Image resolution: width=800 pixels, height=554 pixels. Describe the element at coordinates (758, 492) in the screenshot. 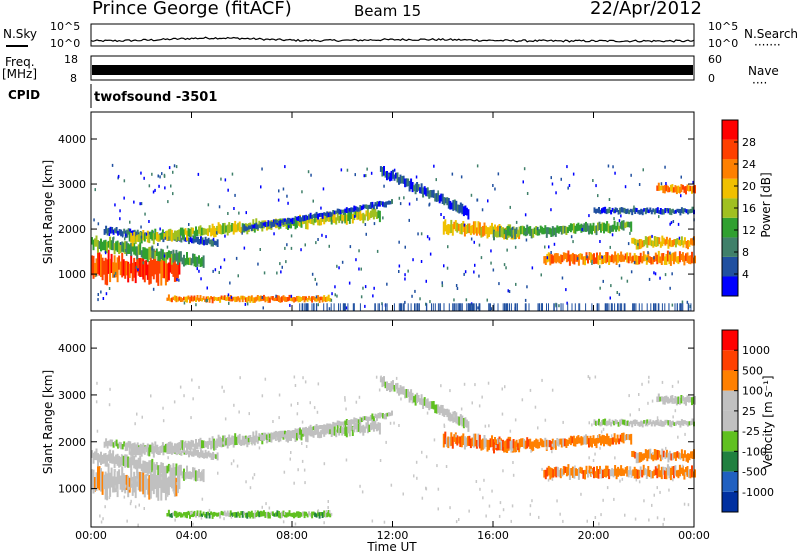

I see `velocity-colorbar-ticklabel: -1000` at that location.